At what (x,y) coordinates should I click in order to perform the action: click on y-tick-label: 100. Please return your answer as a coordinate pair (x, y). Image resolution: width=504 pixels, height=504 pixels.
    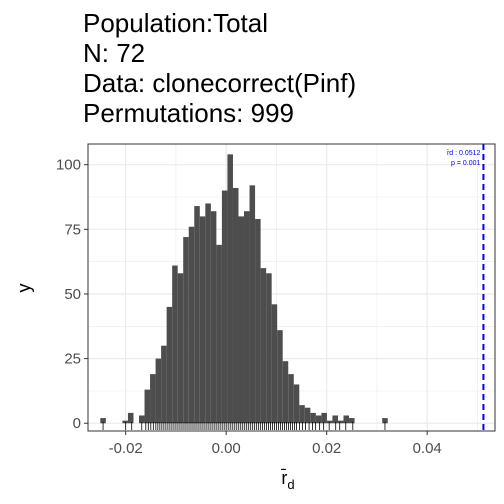
    Looking at the image, I should click on (68, 165).